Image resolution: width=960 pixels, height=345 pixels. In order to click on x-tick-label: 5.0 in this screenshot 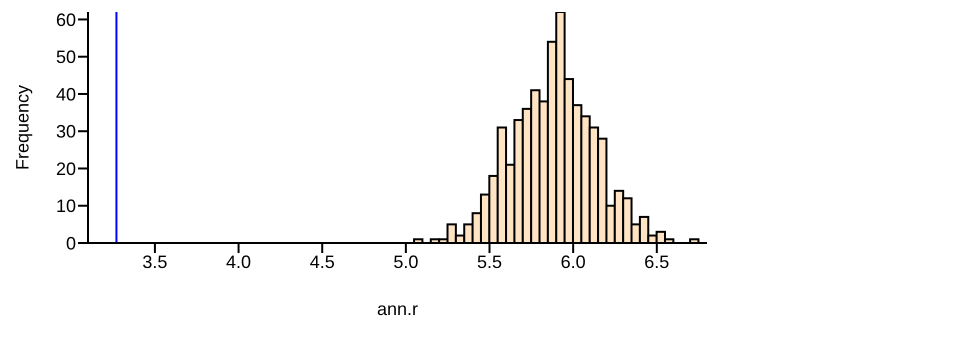, I will do `click(405, 262)`.